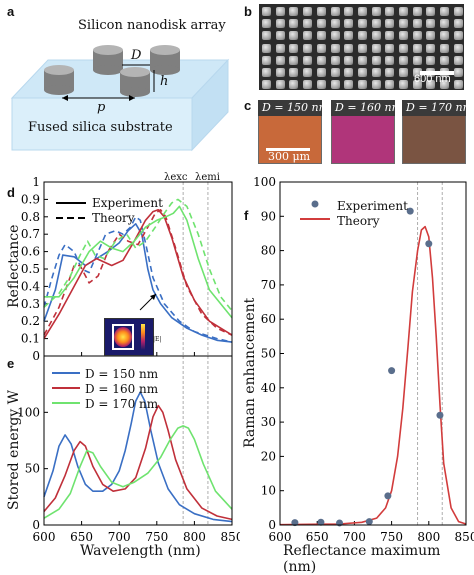 This screenshot has width=474, height=575. Describe the element at coordinates (129, 337) in the screenshot. I see `field-map-inset` at that location.